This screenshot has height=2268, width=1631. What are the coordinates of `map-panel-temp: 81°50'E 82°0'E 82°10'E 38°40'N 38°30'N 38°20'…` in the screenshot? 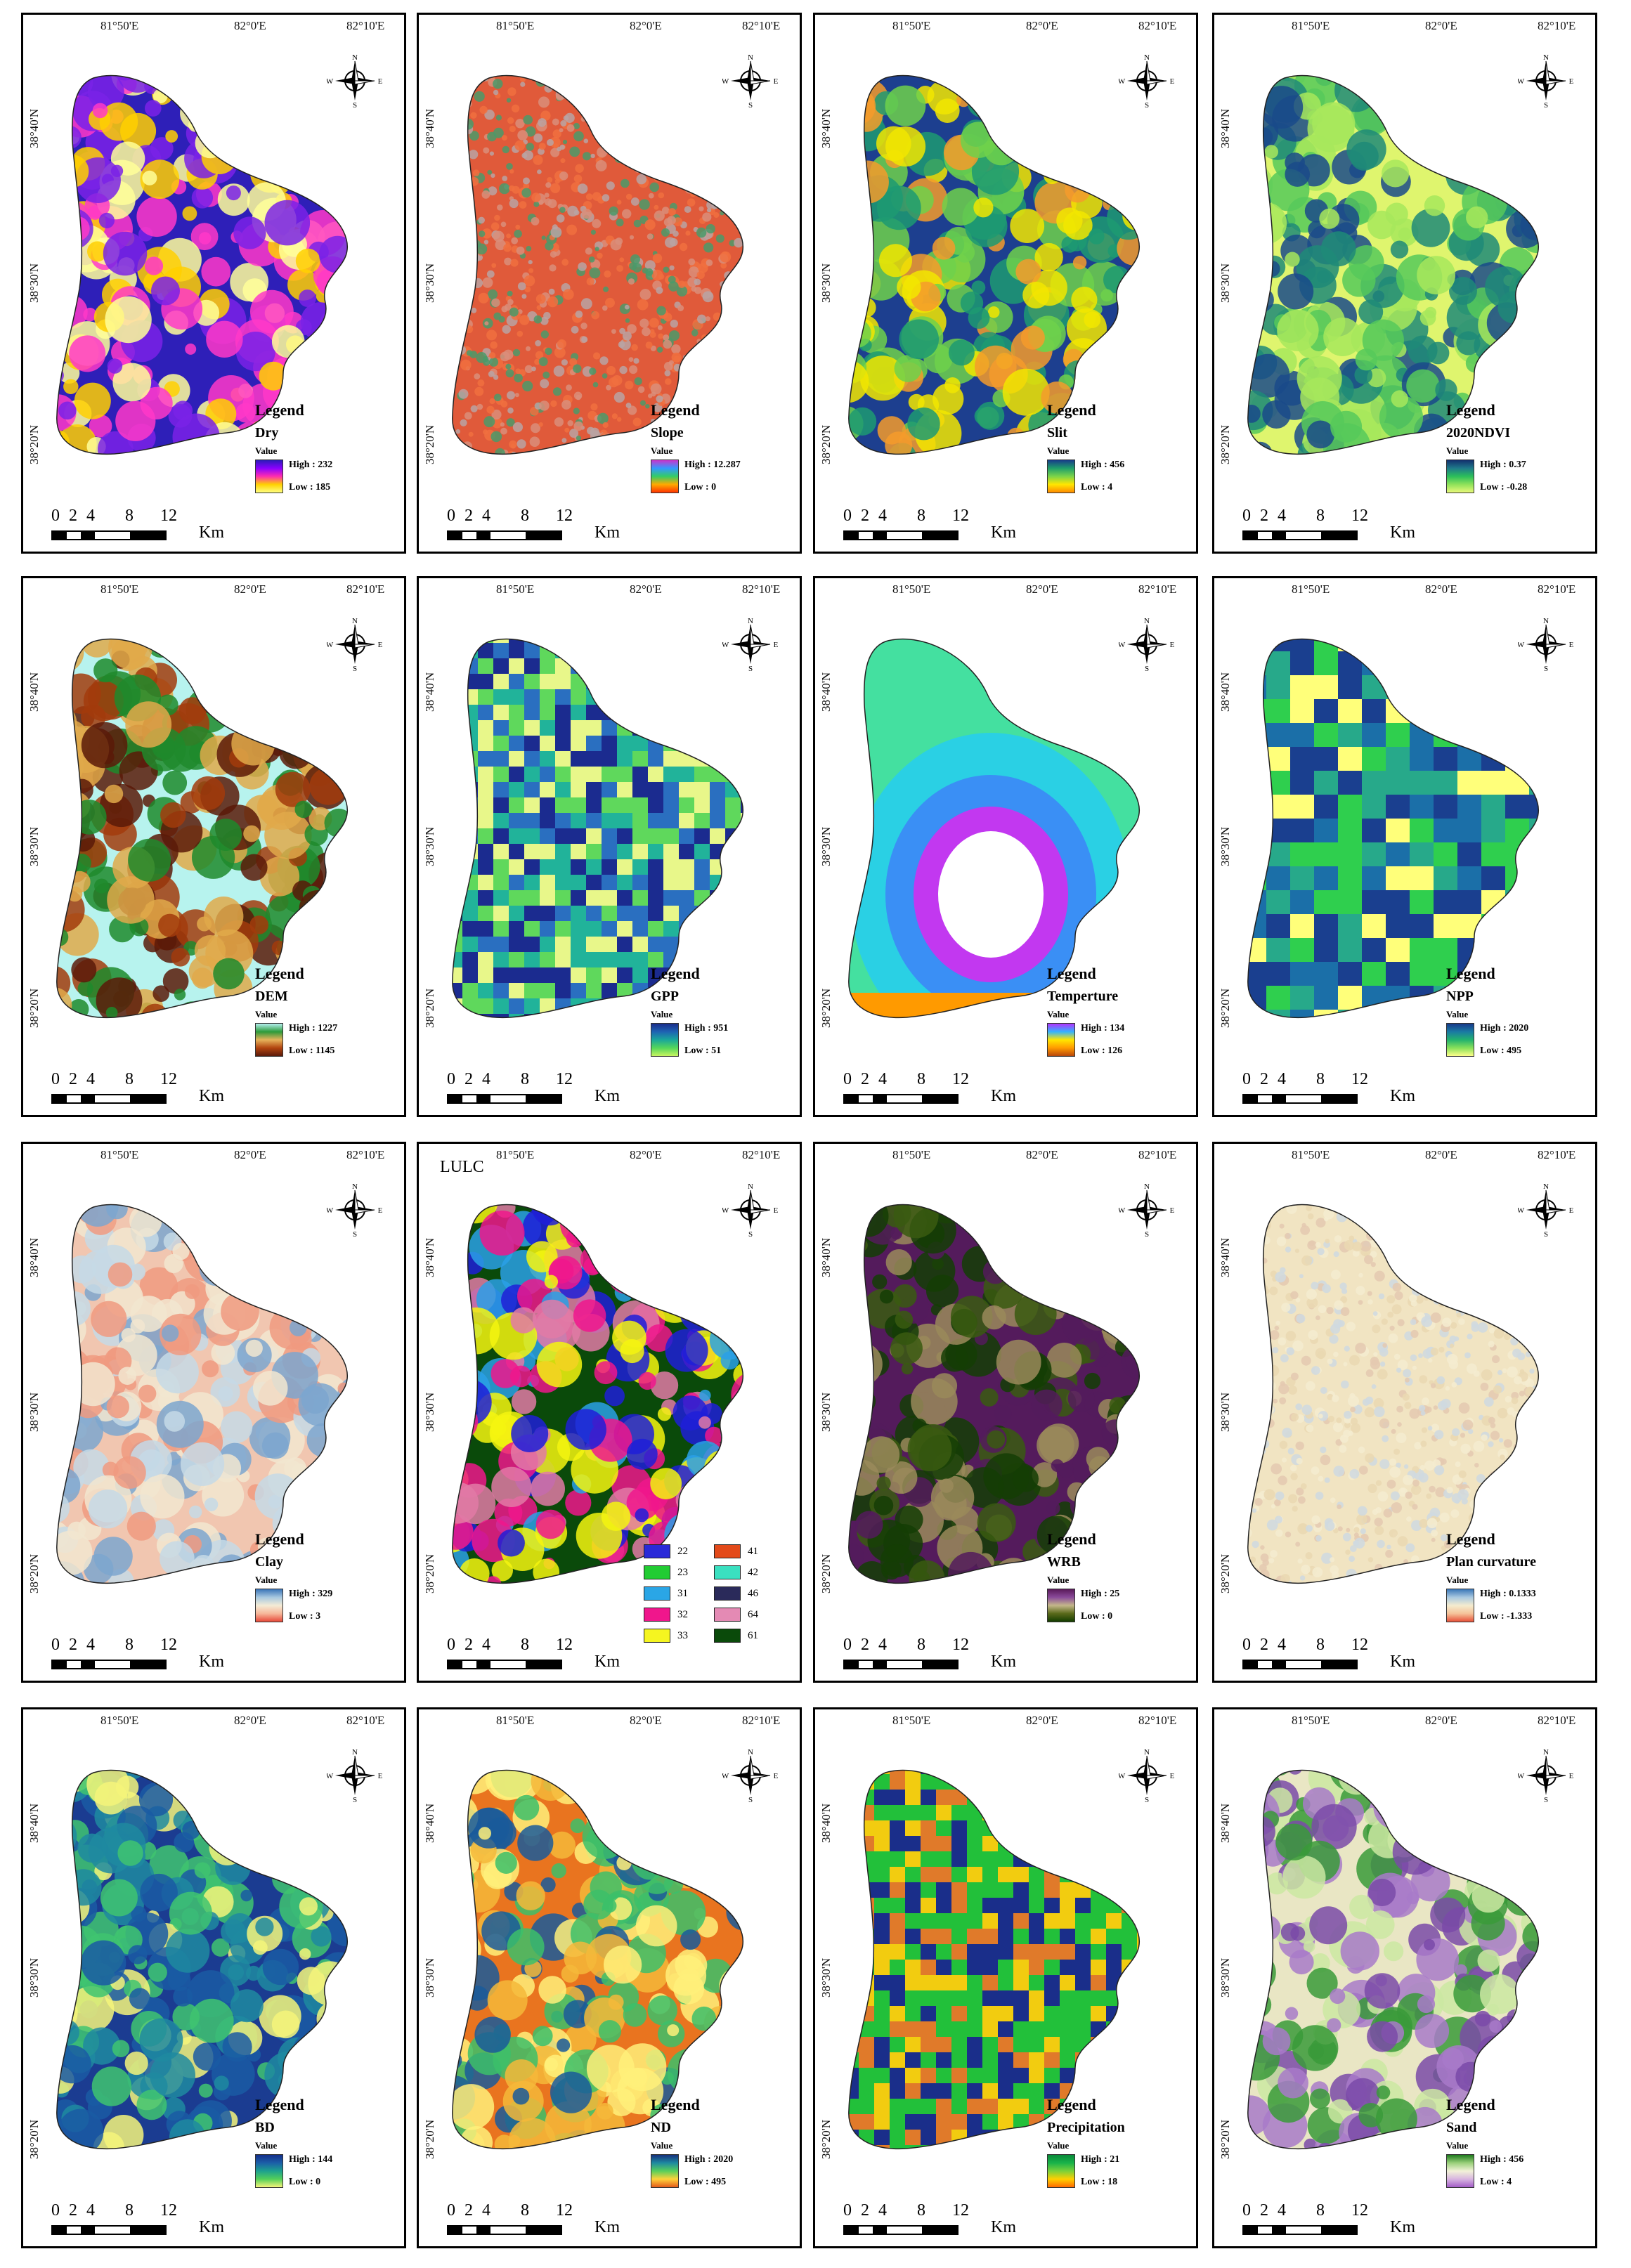 It's located at (1005, 847).